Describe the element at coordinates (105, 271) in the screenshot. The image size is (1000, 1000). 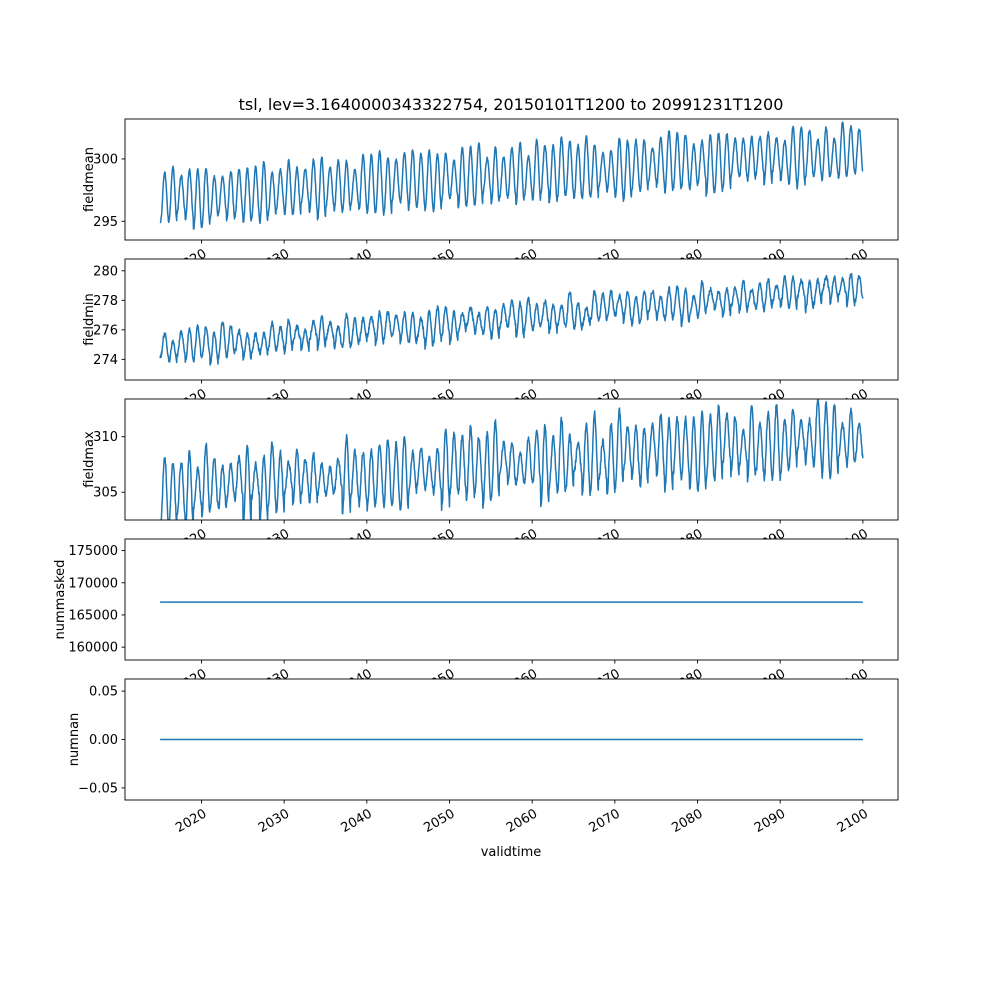
I see `y-tick-label: 280` at that location.